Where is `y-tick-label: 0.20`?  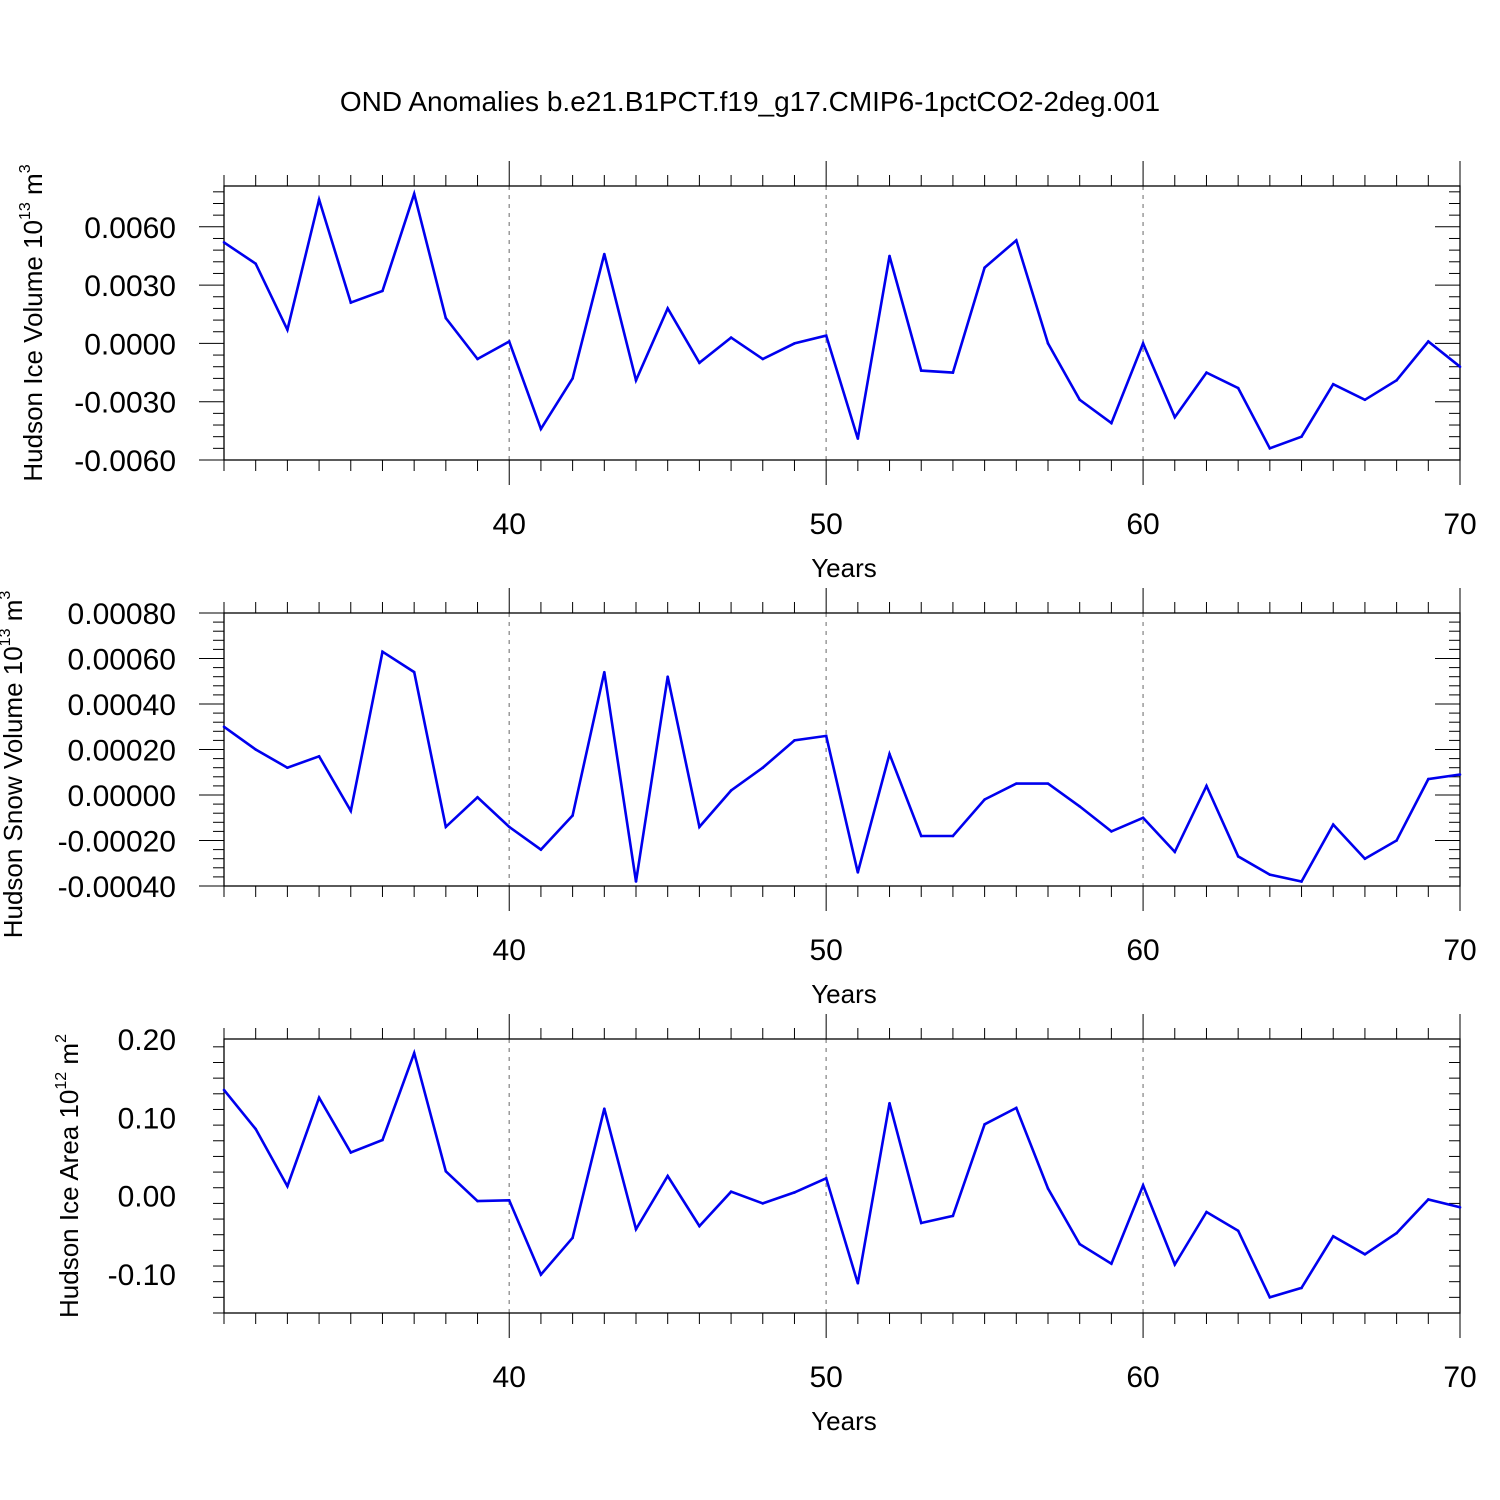 y-tick-label: 0.20 is located at coordinates (147, 1040).